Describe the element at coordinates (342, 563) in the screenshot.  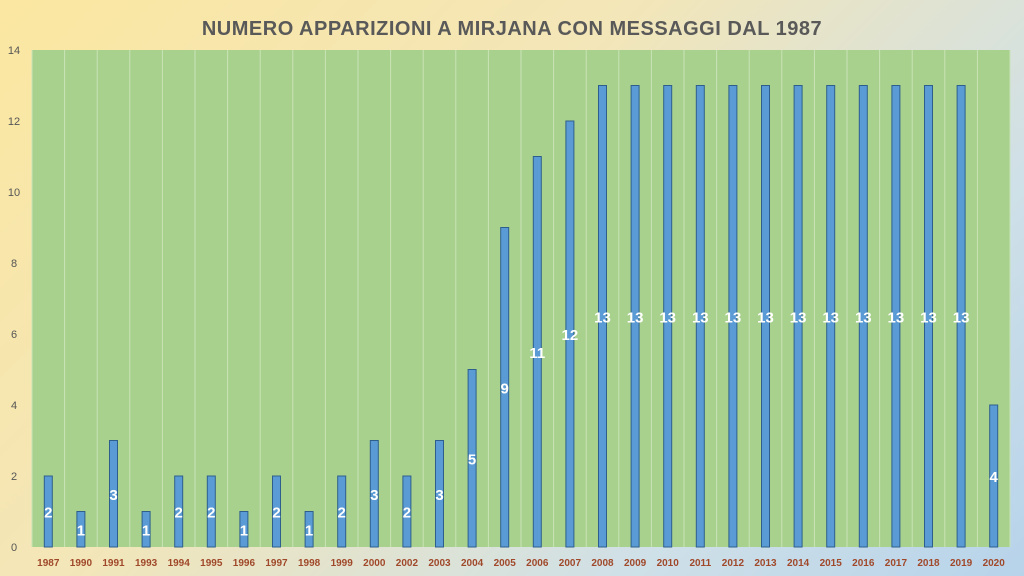
I see `x-tick-label: 1999` at that location.